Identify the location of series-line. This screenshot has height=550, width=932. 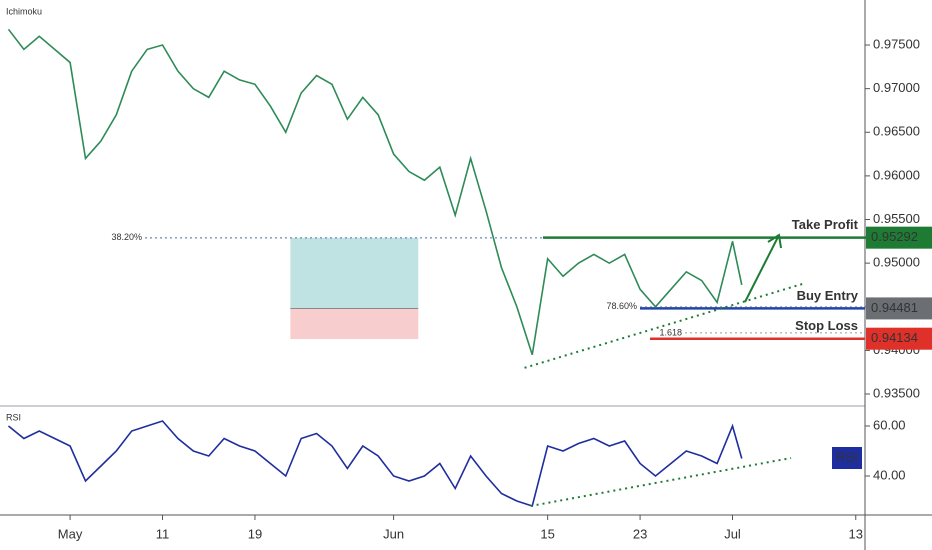
(375, 464).